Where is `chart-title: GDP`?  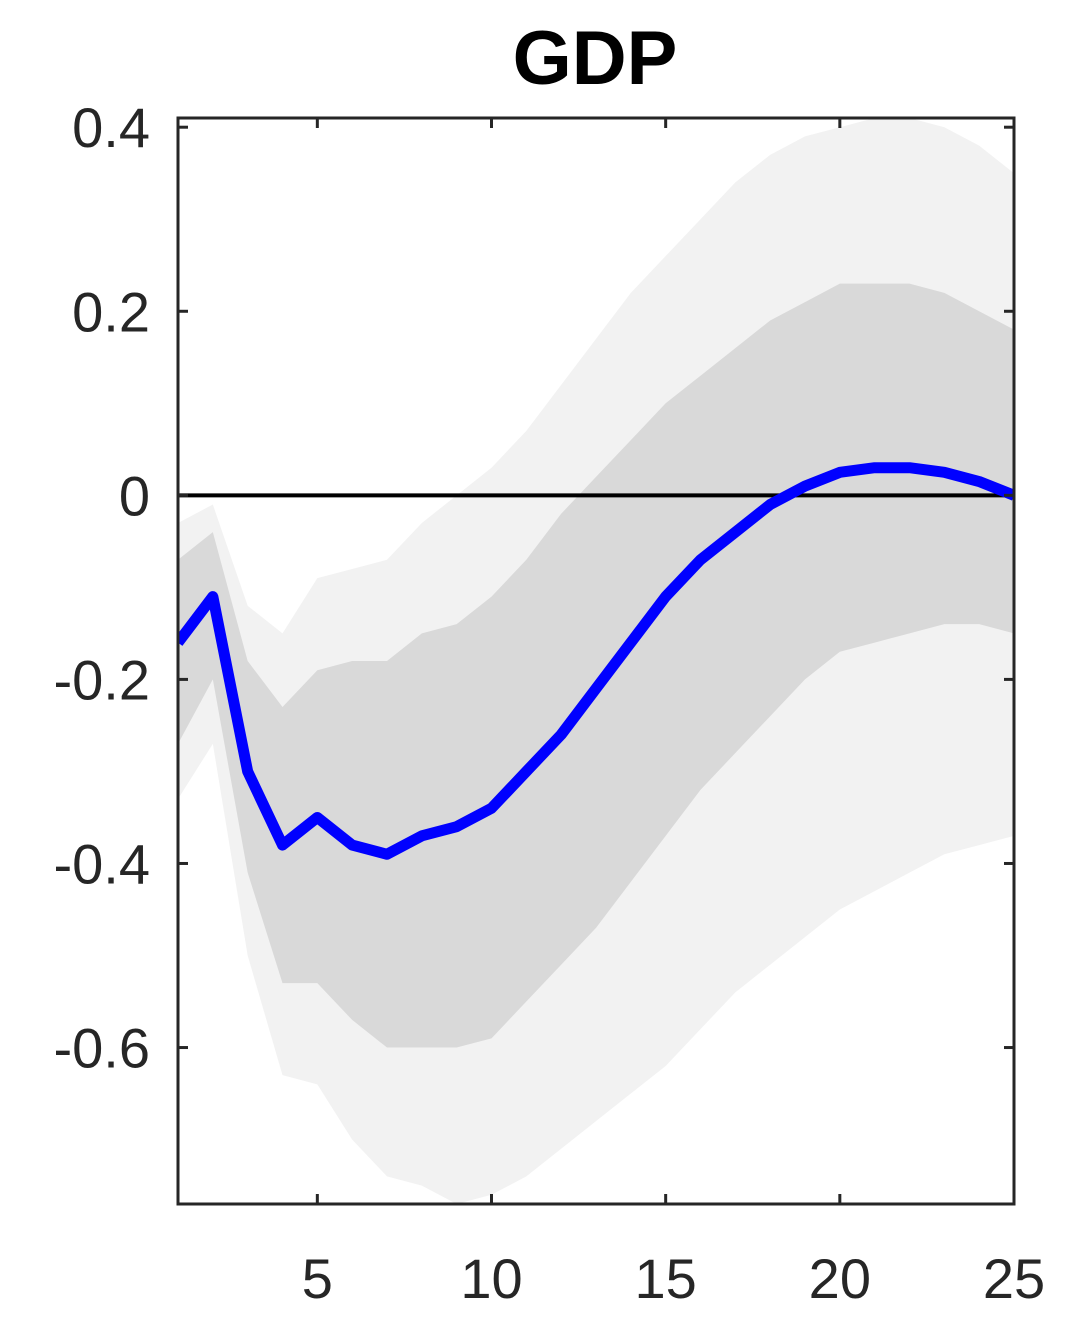 chart-title: GDP is located at coordinates (595, 58).